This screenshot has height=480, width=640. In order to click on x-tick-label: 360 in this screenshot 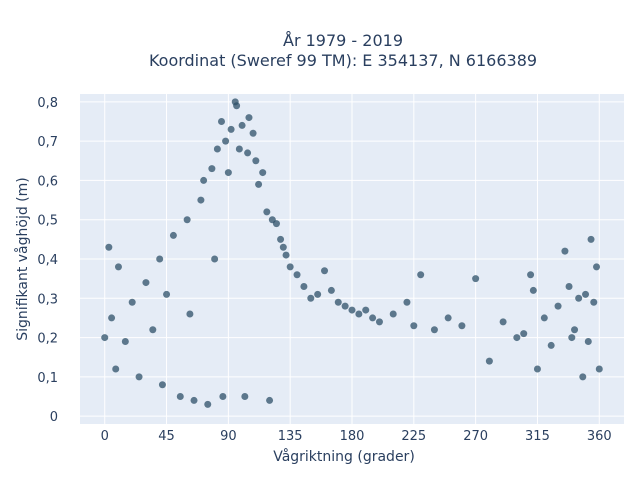, I will do `click(599, 436)`.